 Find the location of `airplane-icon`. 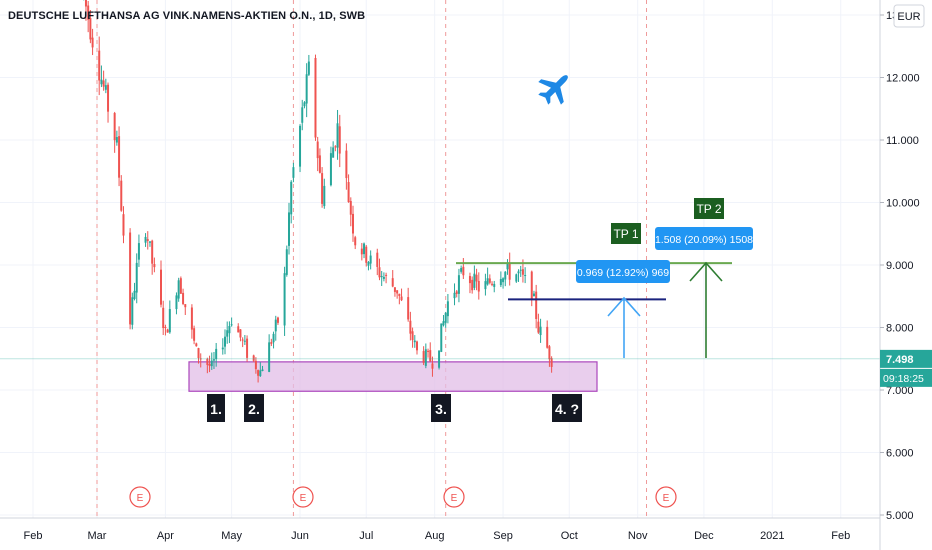

airplane-icon is located at coordinates (553, 90).